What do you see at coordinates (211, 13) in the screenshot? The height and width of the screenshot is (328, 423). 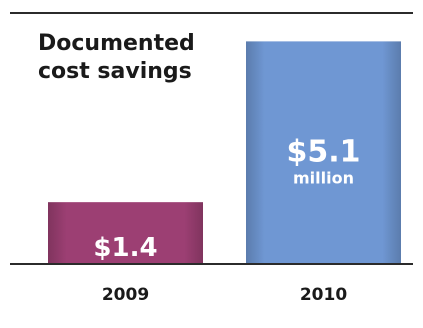 I see `top-rule` at bounding box center [211, 13].